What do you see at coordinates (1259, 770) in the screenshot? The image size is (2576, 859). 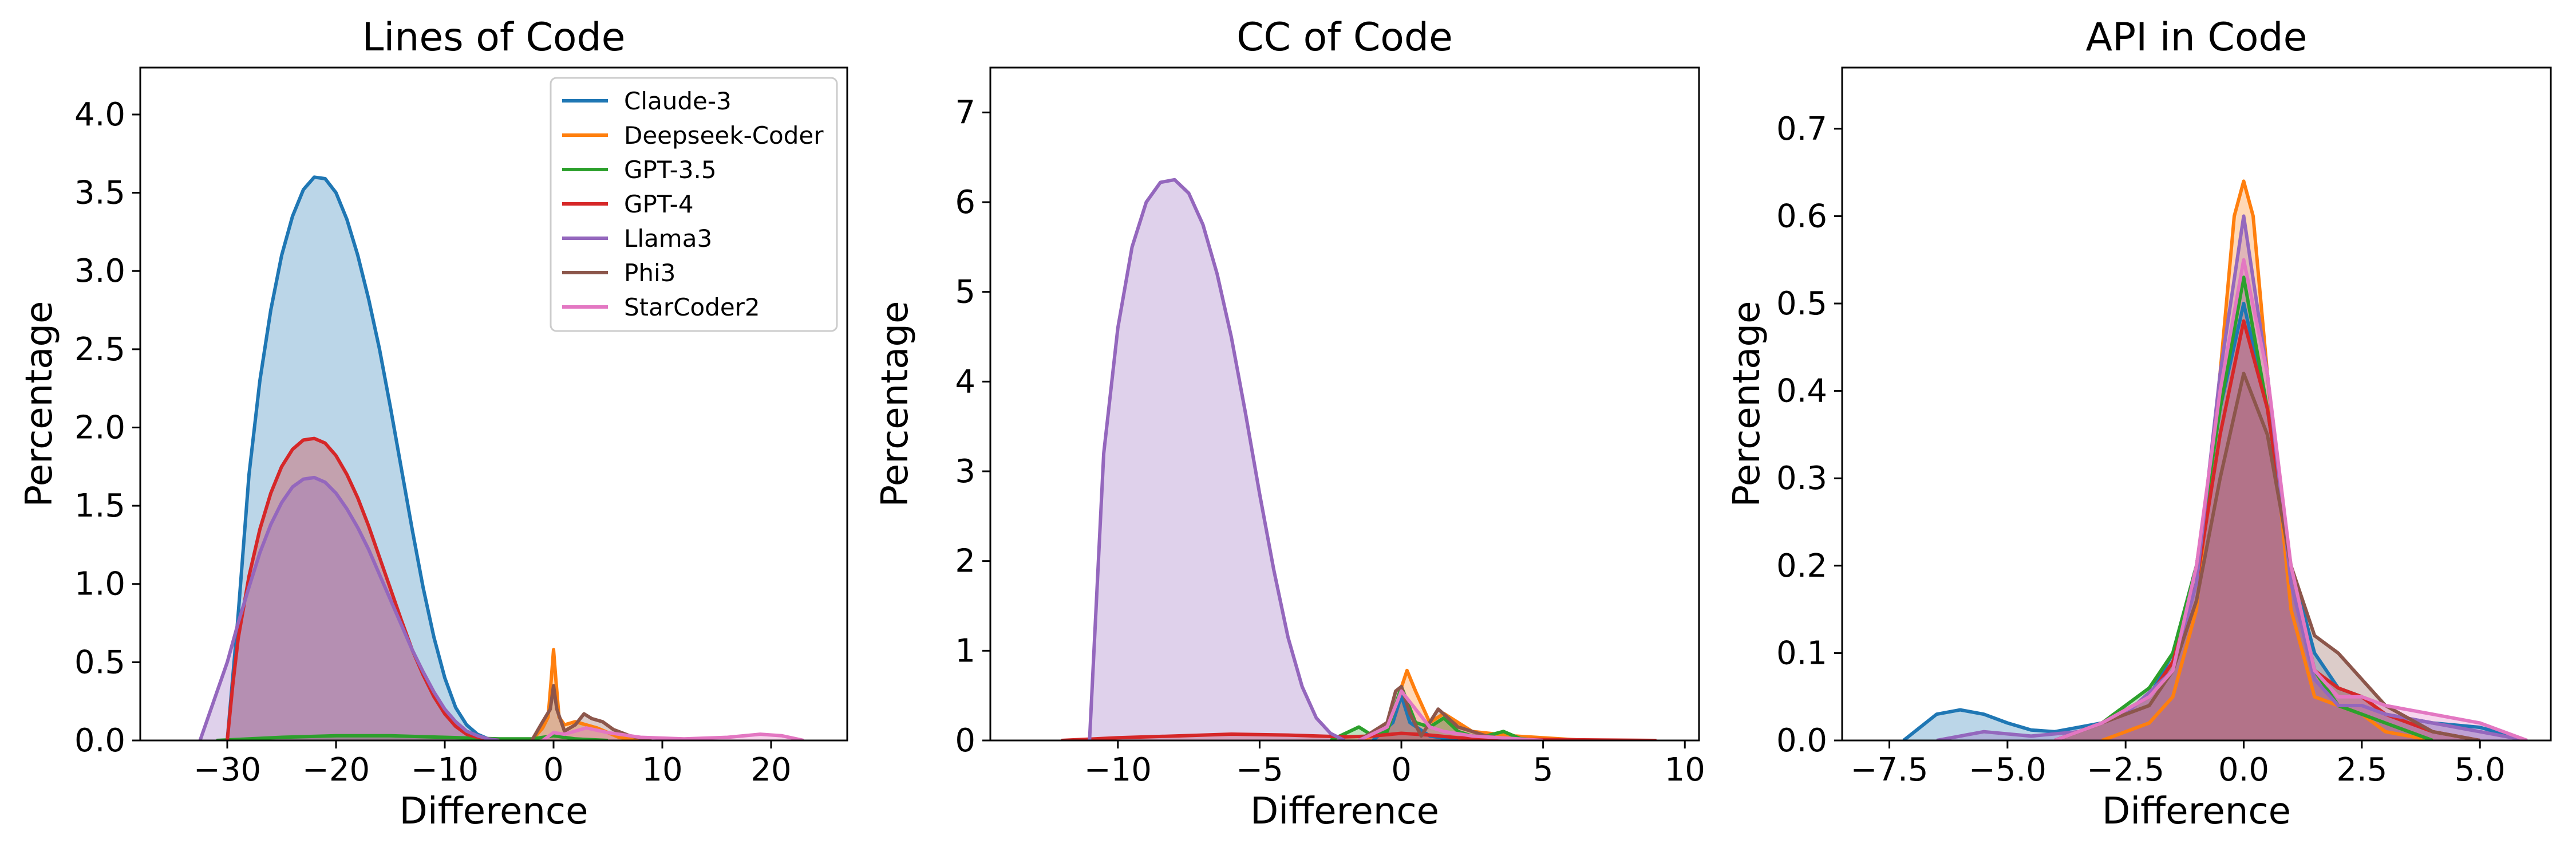 I see `x-tick-label: −5` at bounding box center [1259, 770].